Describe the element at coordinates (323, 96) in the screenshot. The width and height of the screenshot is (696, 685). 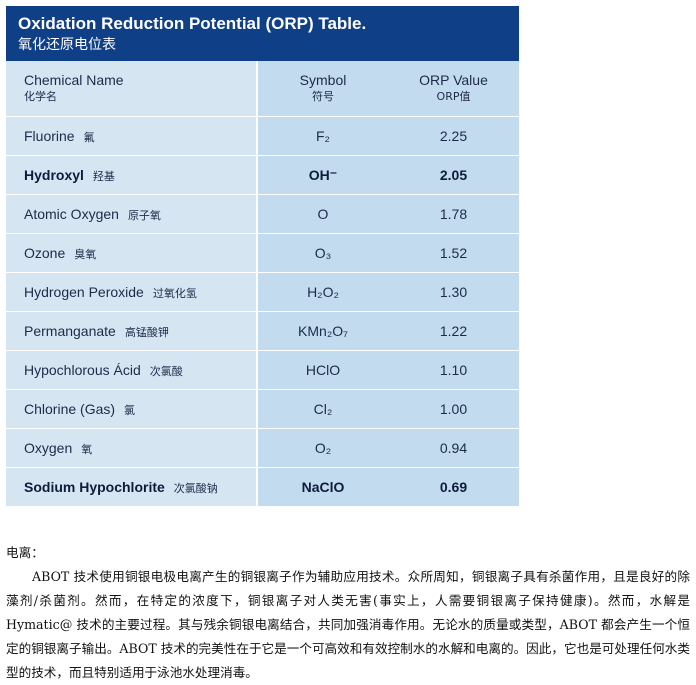
I see `header-symbol-zh: 符号` at that location.